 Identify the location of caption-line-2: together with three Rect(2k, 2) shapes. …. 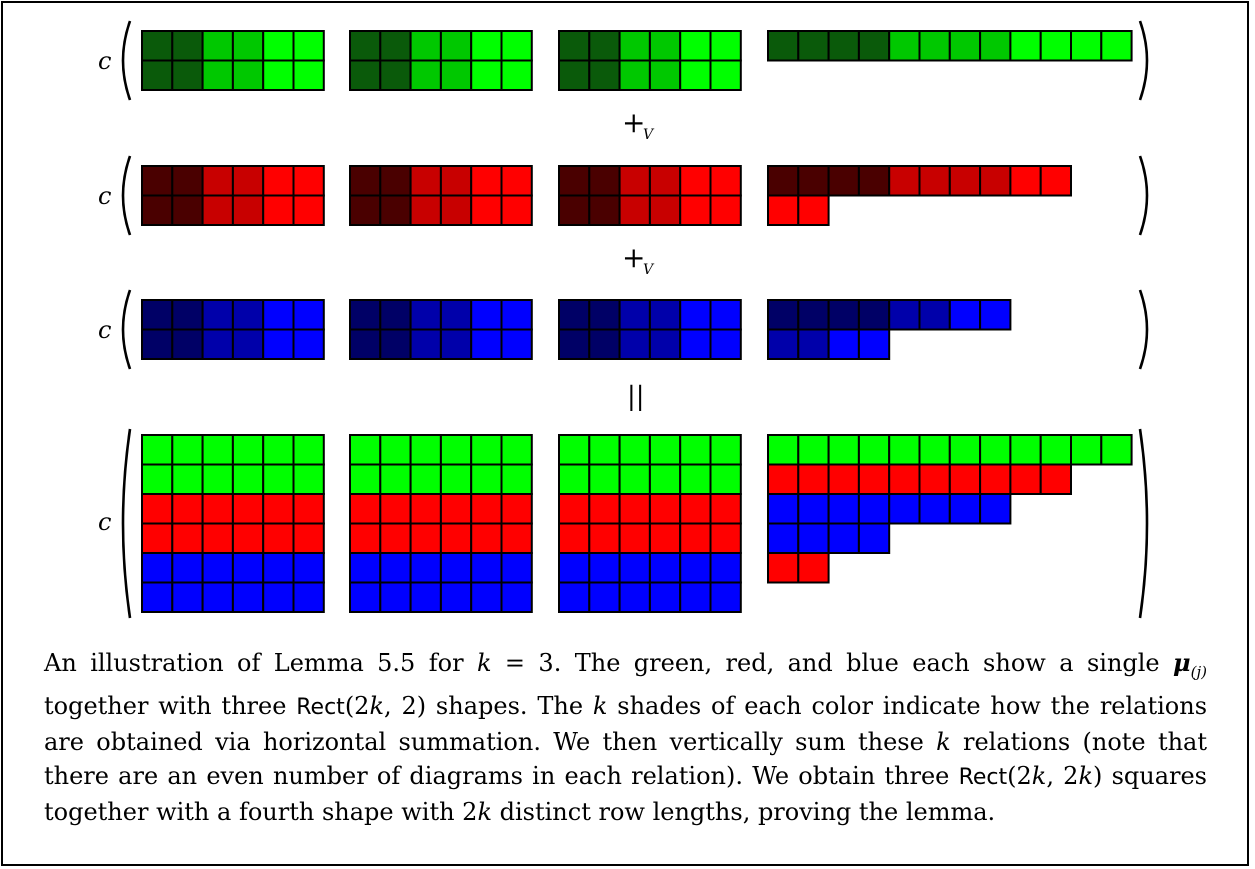
(626, 705).